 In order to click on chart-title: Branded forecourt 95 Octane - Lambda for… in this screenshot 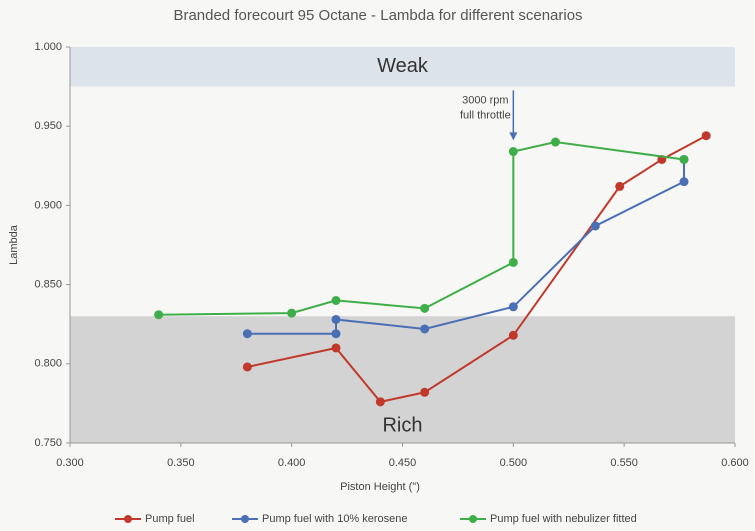, I will do `click(377, 15)`.